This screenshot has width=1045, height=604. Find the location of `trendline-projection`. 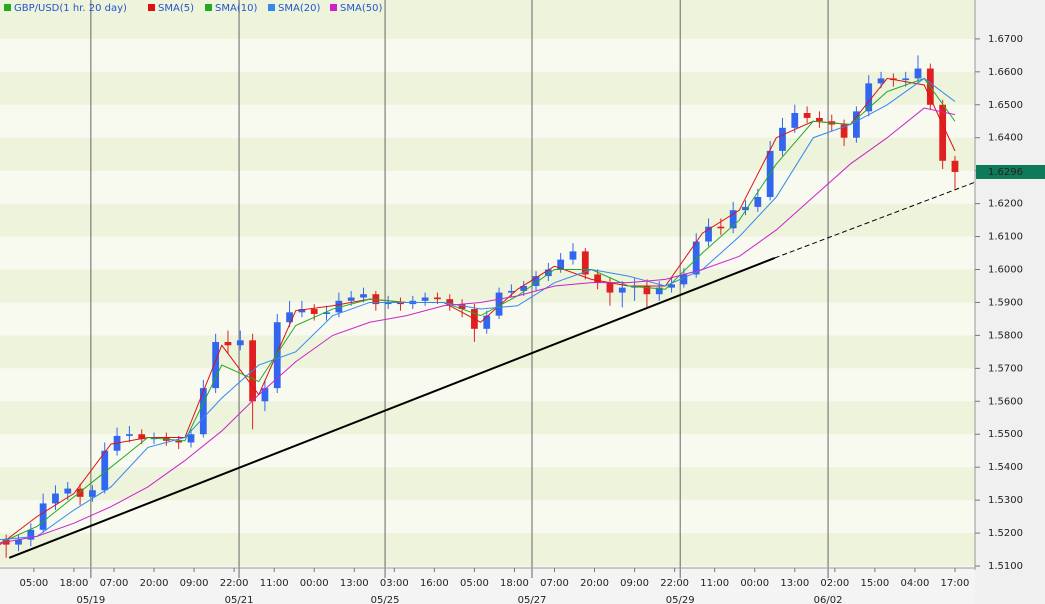

trendline-projection is located at coordinates (875, 220).